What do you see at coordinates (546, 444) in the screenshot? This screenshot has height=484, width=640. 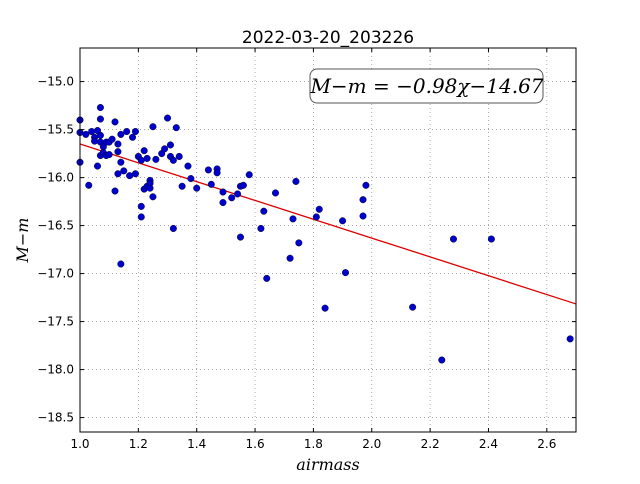 I see `x-tick-label: 2.6` at bounding box center [546, 444].